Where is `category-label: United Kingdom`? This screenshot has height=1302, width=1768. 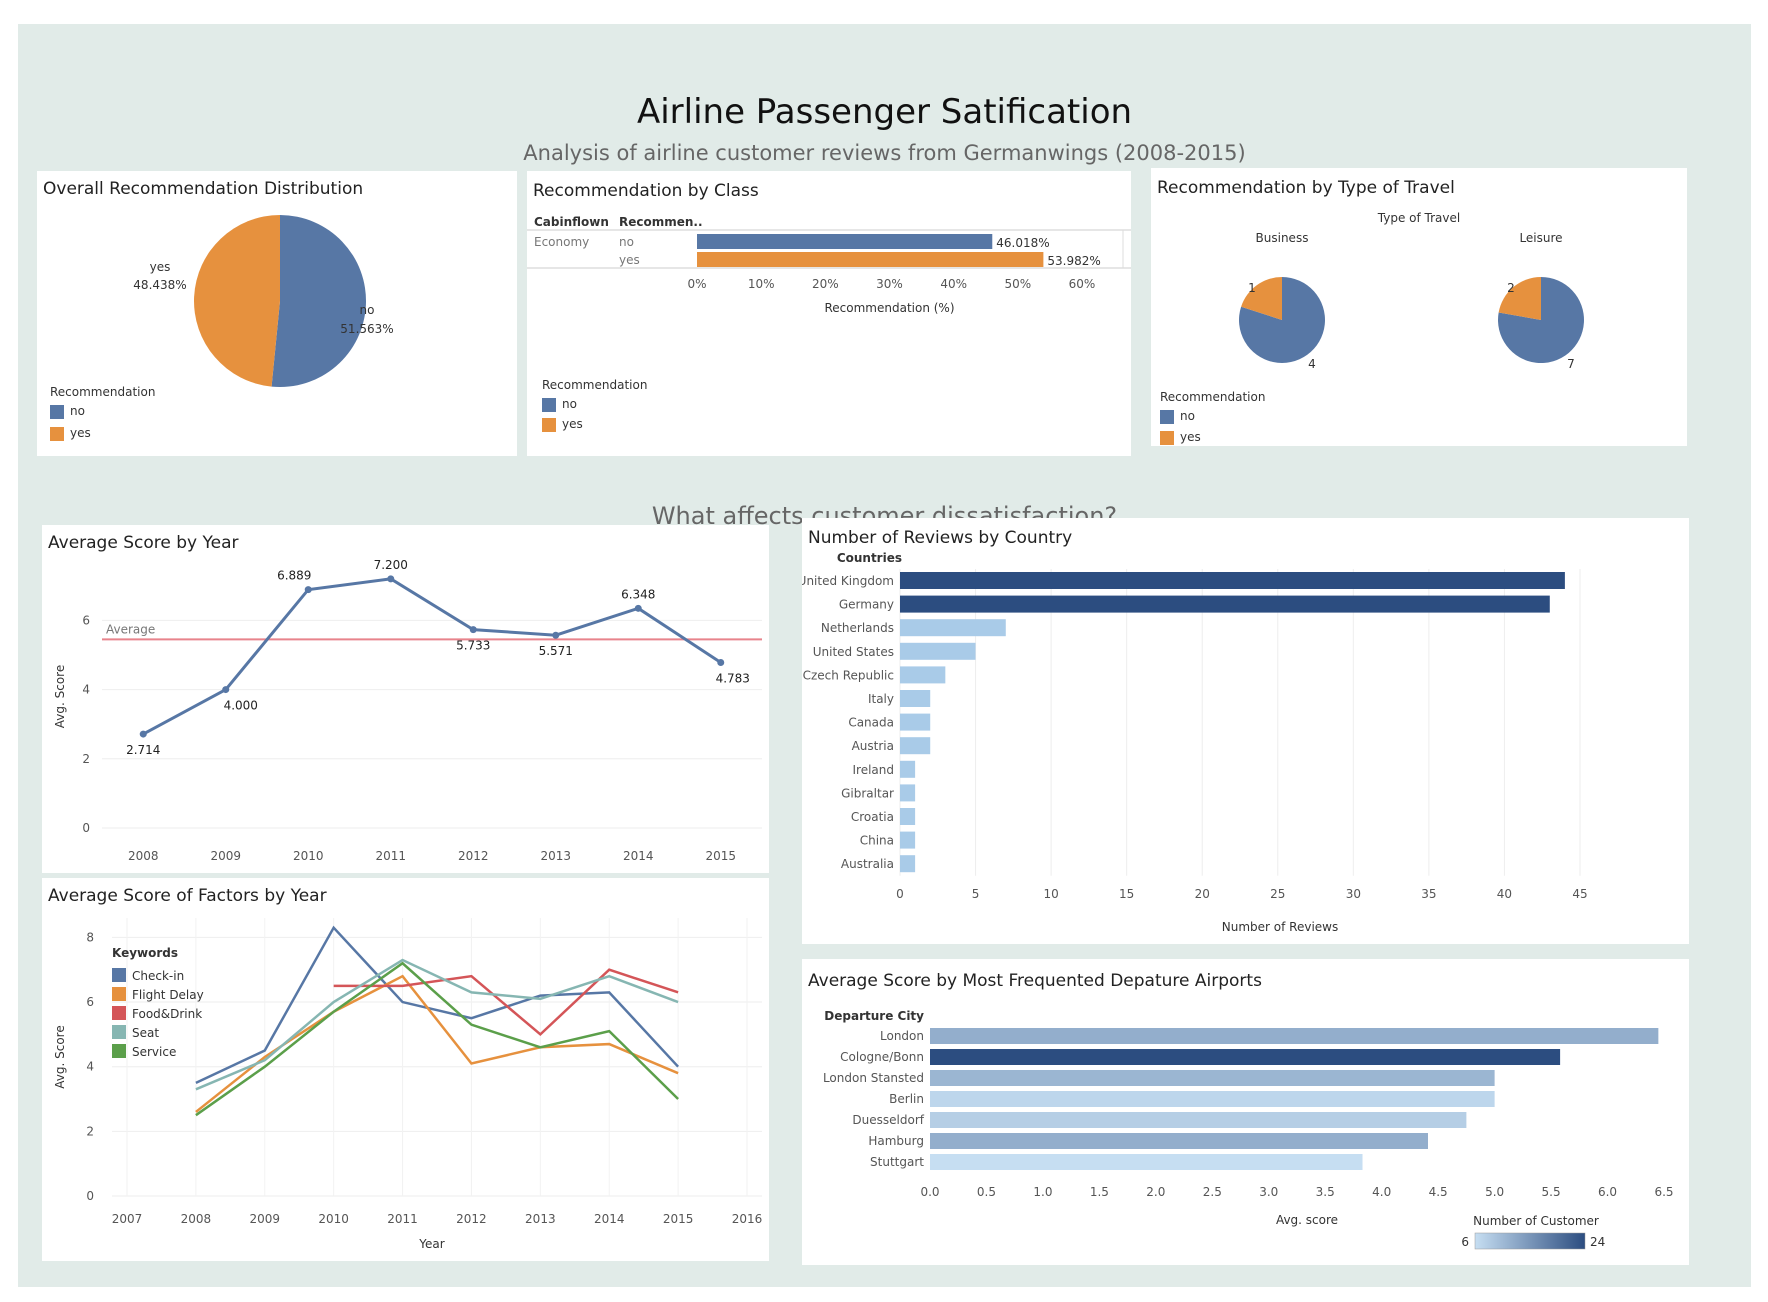 category-label: United Kingdom is located at coordinates (848, 581).